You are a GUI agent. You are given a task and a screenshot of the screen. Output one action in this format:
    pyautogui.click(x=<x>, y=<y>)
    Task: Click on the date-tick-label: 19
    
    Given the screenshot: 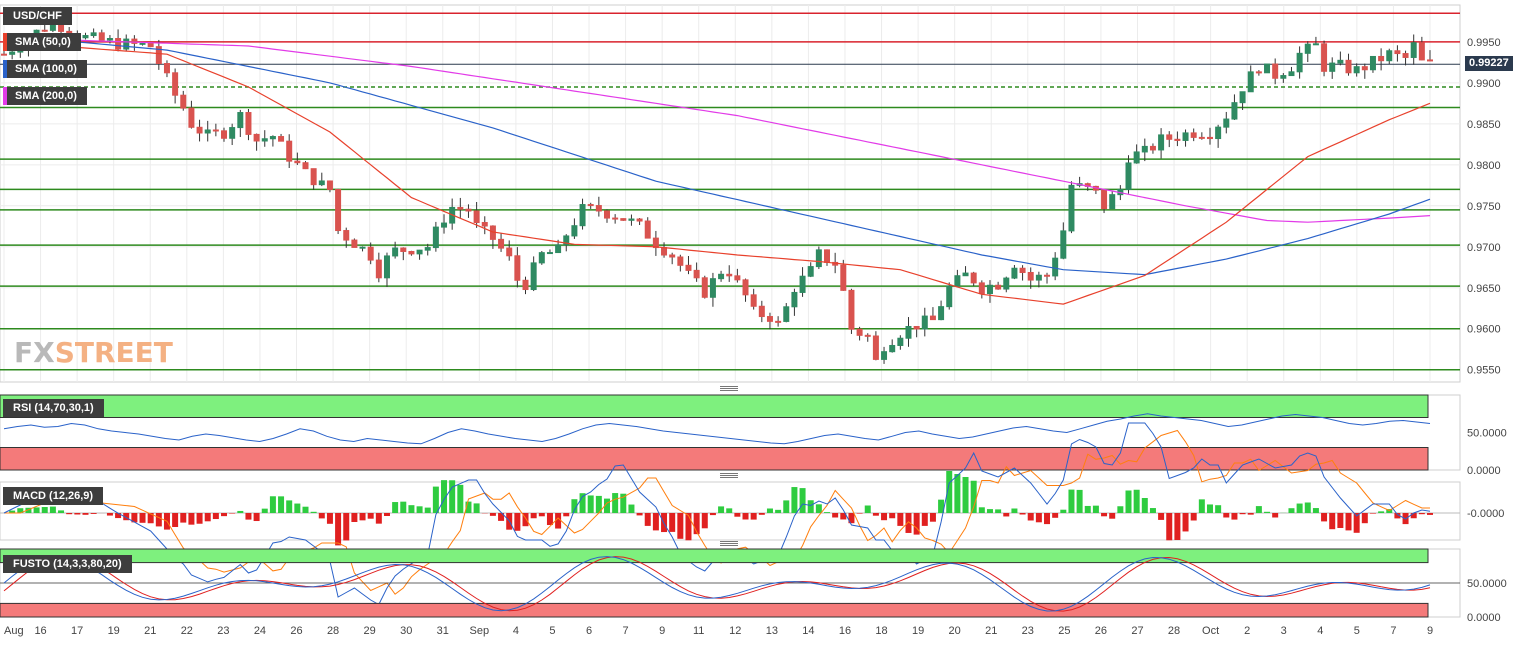 What is the action you would take?
    pyautogui.click(x=918, y=631)
    